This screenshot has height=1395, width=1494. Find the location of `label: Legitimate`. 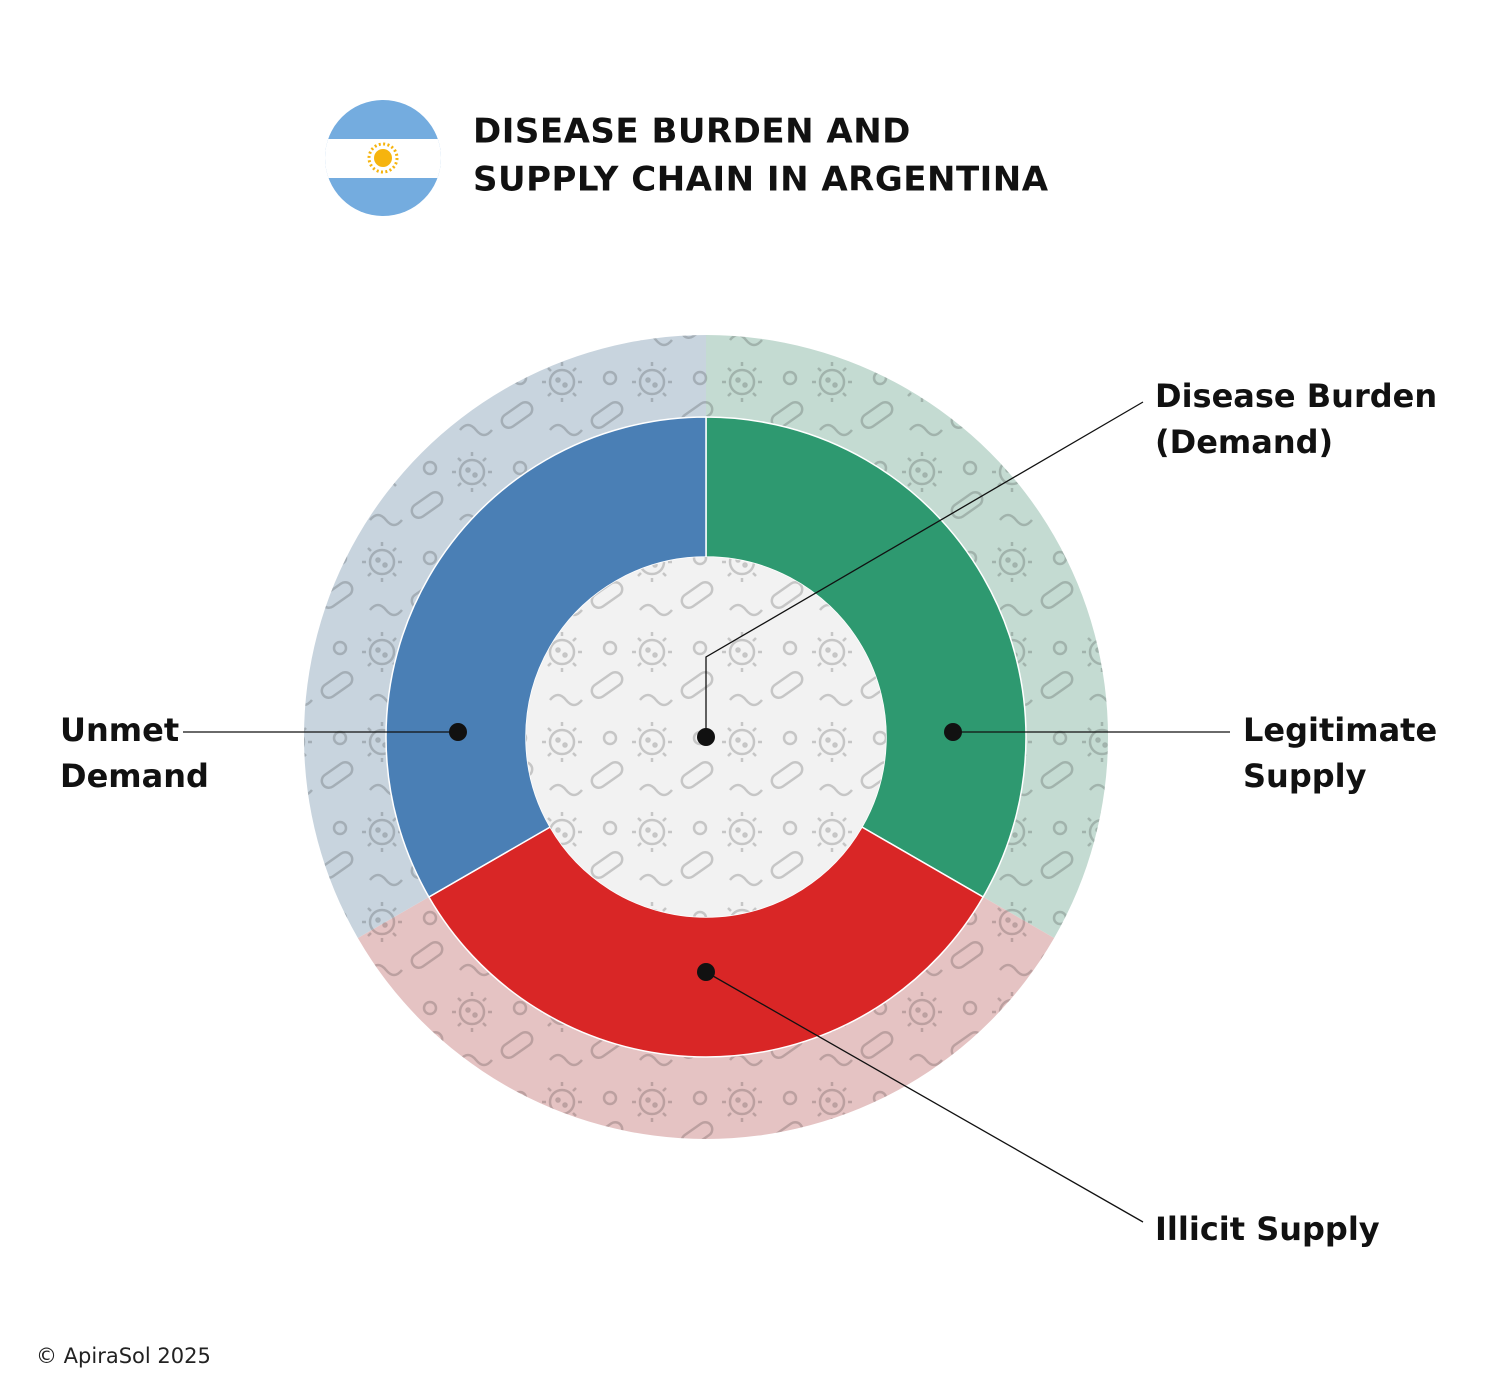

label: Legitimate is located at coordinates (1340, 730).